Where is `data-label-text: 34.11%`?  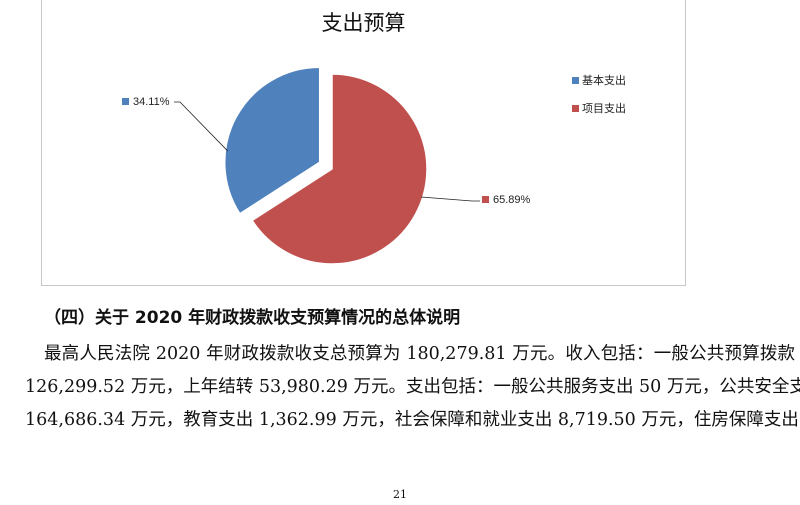 data-label-text: 34.11% is located at coordinates (151, 102).